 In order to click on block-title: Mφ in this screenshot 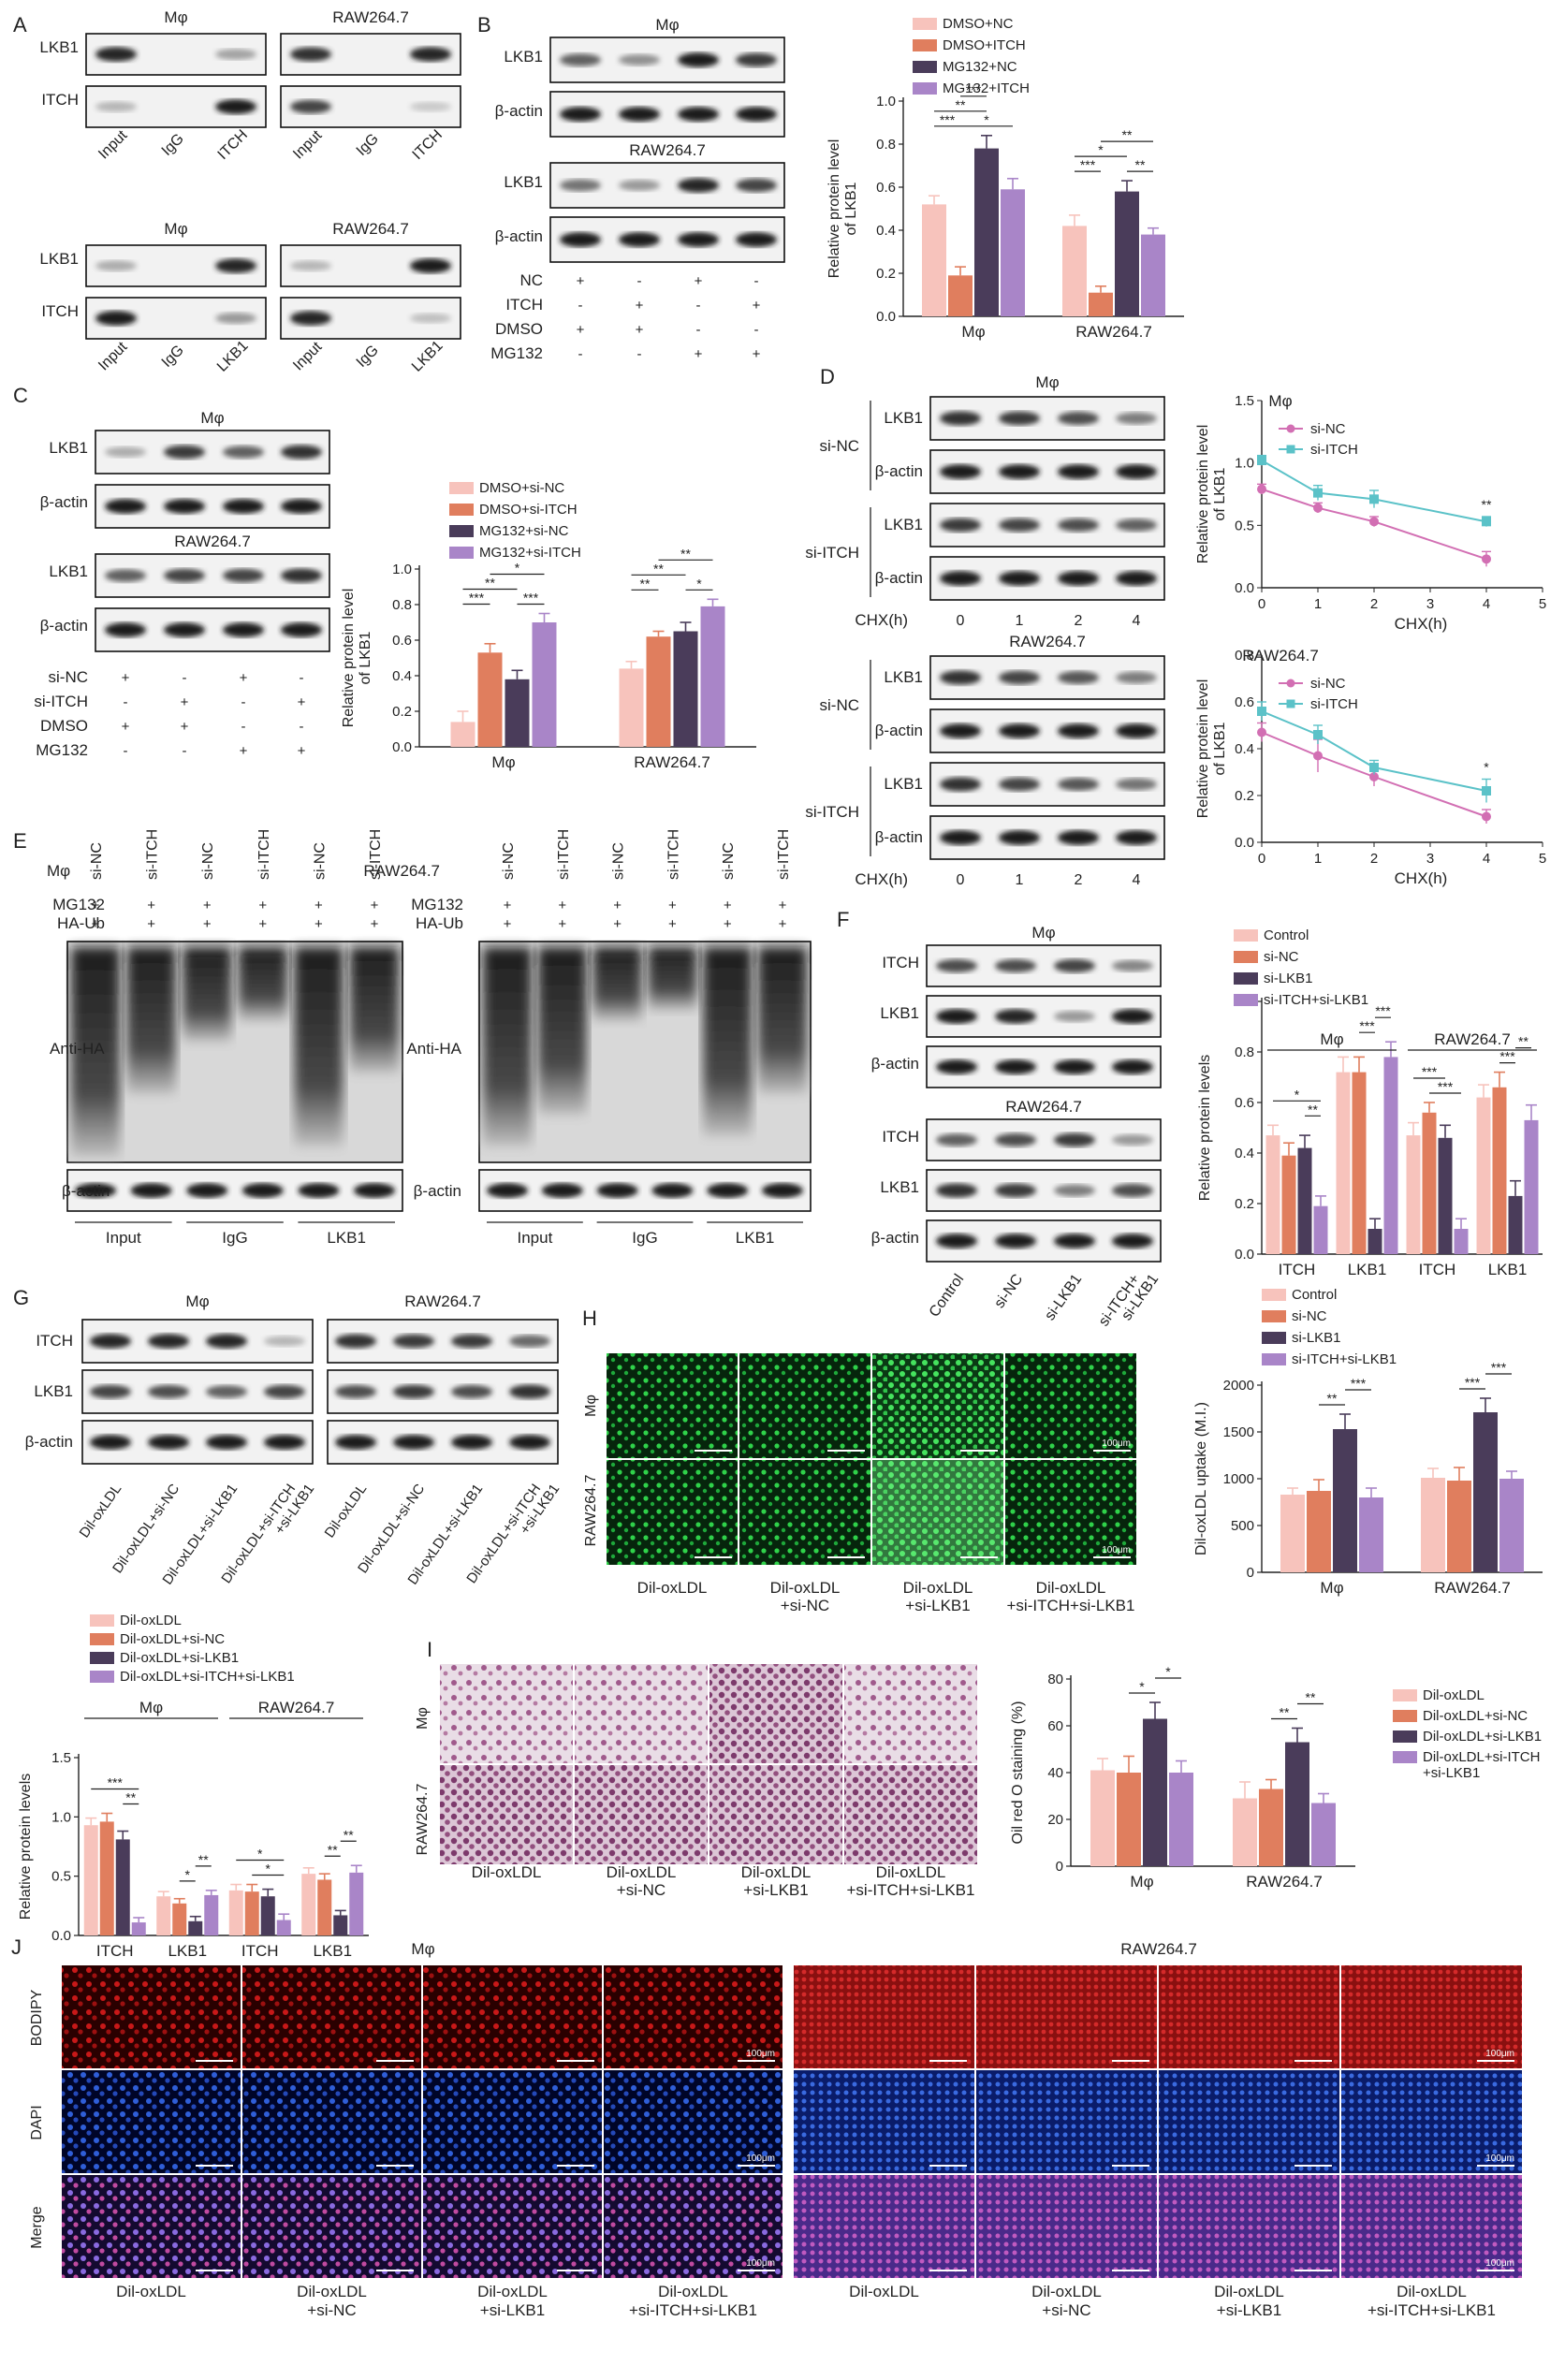, I will do `click(422, 1949)`.